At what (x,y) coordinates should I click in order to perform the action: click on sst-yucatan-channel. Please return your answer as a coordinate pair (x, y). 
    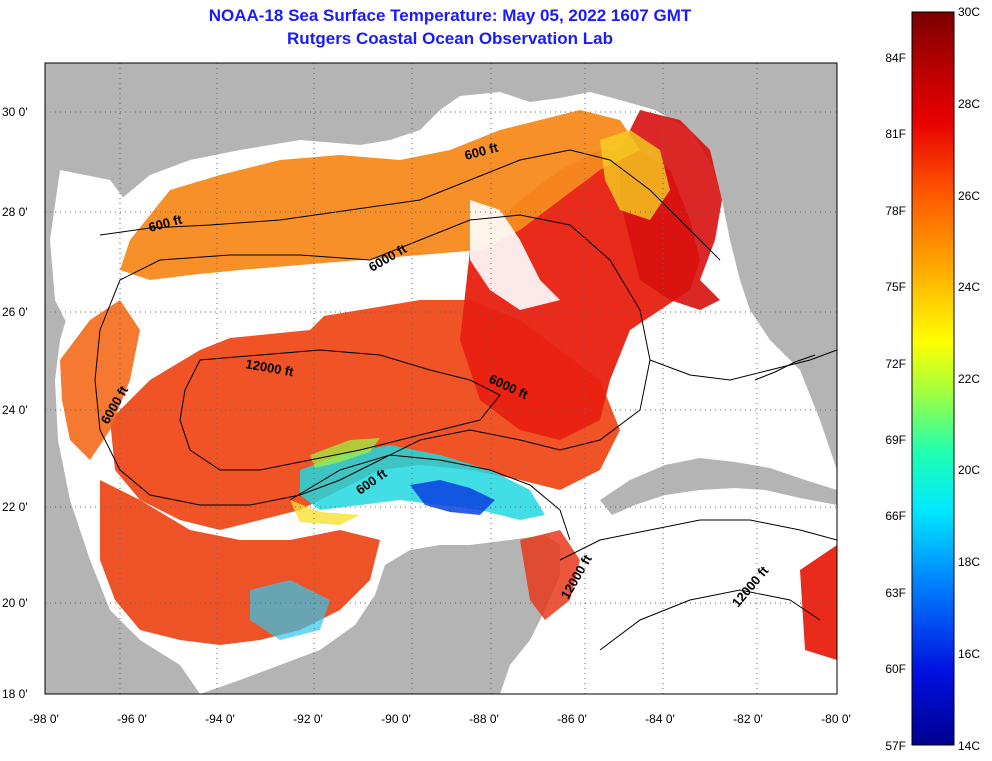
    Looking at the image, I should click on (550, 575).